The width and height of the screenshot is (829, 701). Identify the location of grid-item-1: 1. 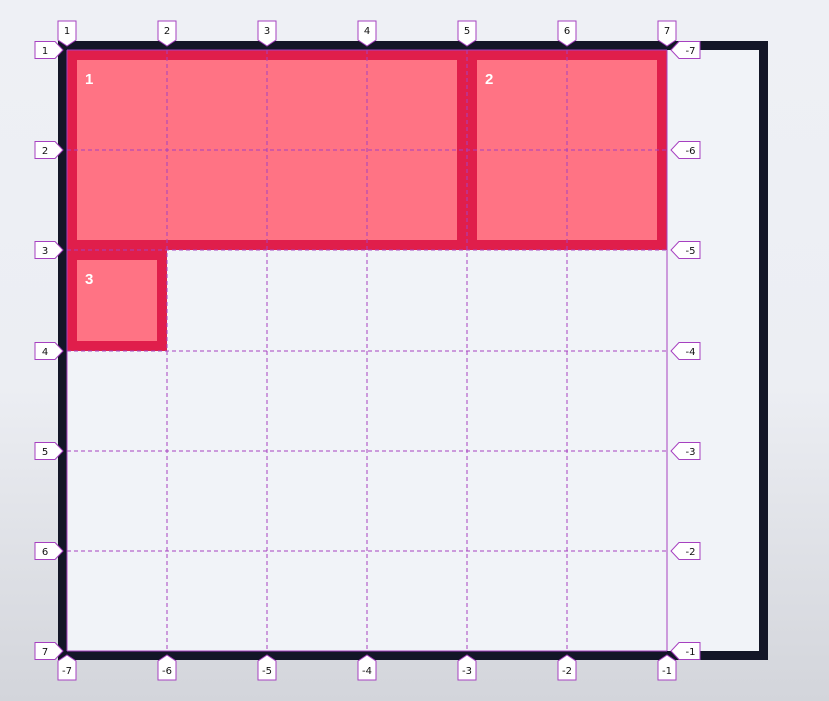
(267, 150).